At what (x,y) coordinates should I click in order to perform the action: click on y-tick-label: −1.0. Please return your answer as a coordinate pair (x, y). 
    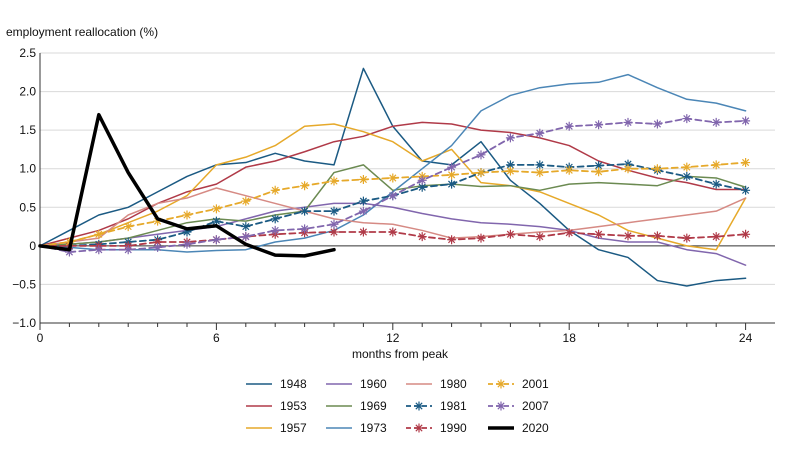
    Looking at the image, I should click on (24, 323).